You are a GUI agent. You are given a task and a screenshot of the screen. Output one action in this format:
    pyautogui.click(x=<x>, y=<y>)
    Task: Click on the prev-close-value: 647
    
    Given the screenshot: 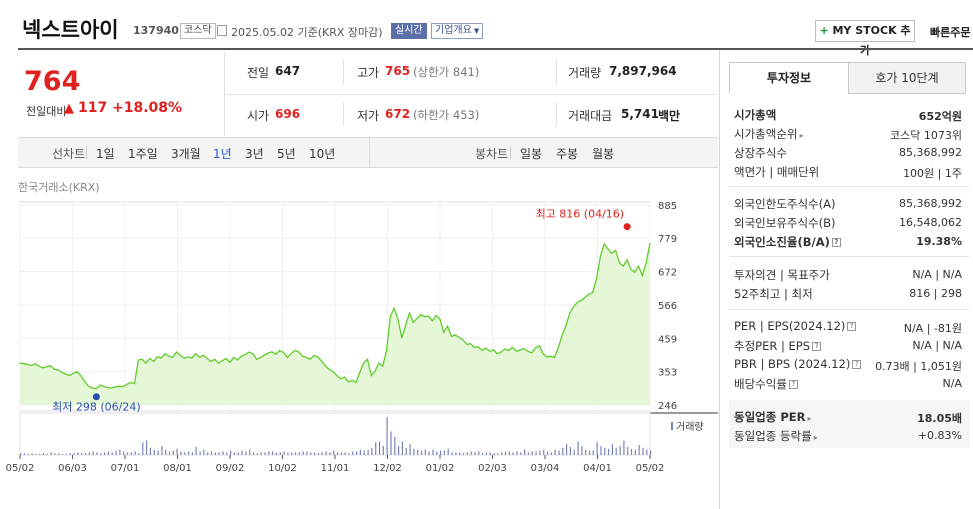 What is the action you would take?
    pyautogui.click(x=288, y=71)
    